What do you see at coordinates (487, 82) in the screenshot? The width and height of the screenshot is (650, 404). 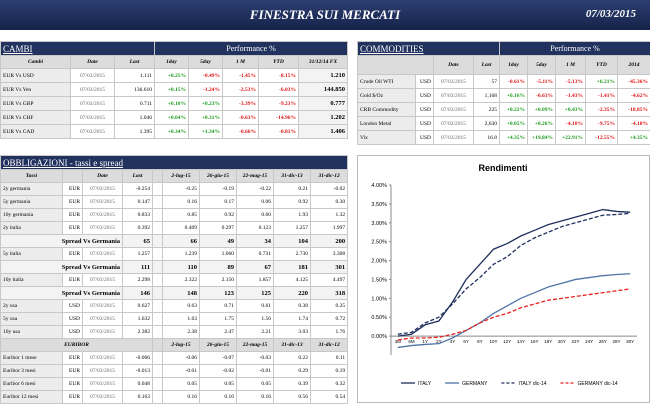 I see `cell: 57` at bounding box center [487, 82].